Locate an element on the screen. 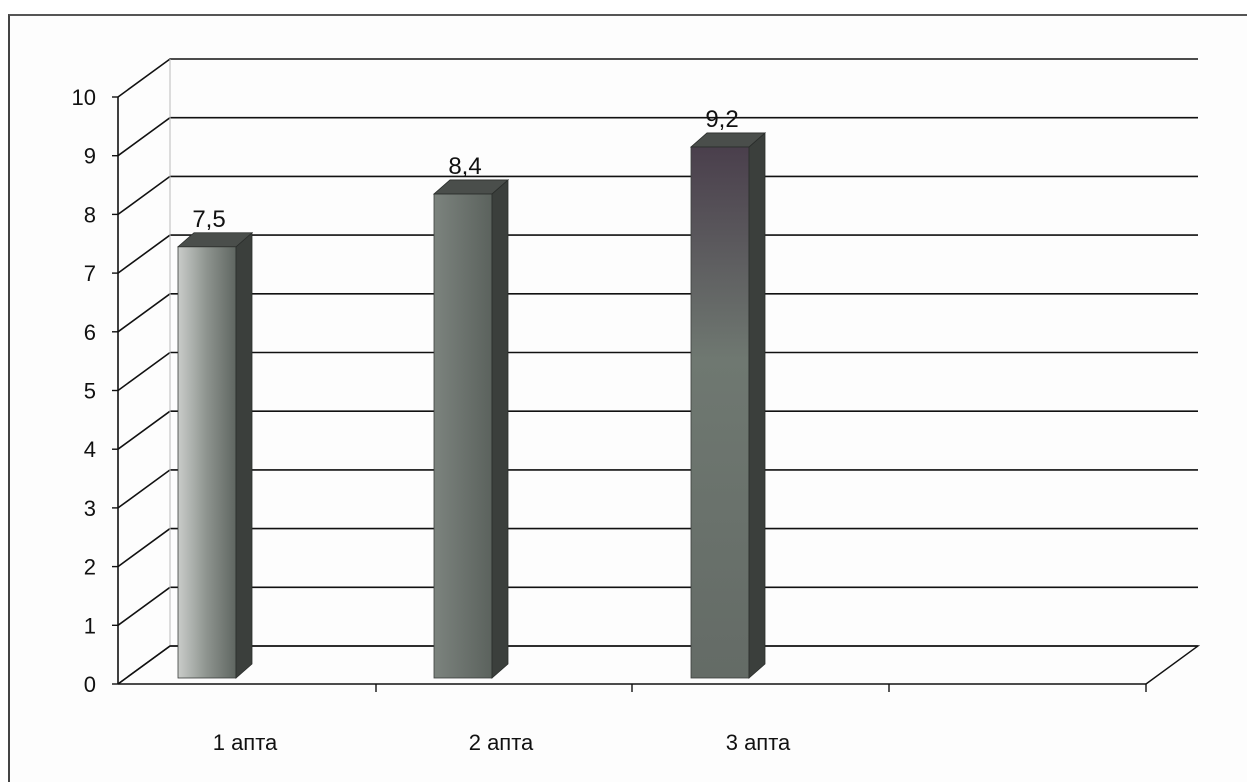 This screenshot has width=1247, height=782. data-label: 9,2 is located at coordinates (721, 119).